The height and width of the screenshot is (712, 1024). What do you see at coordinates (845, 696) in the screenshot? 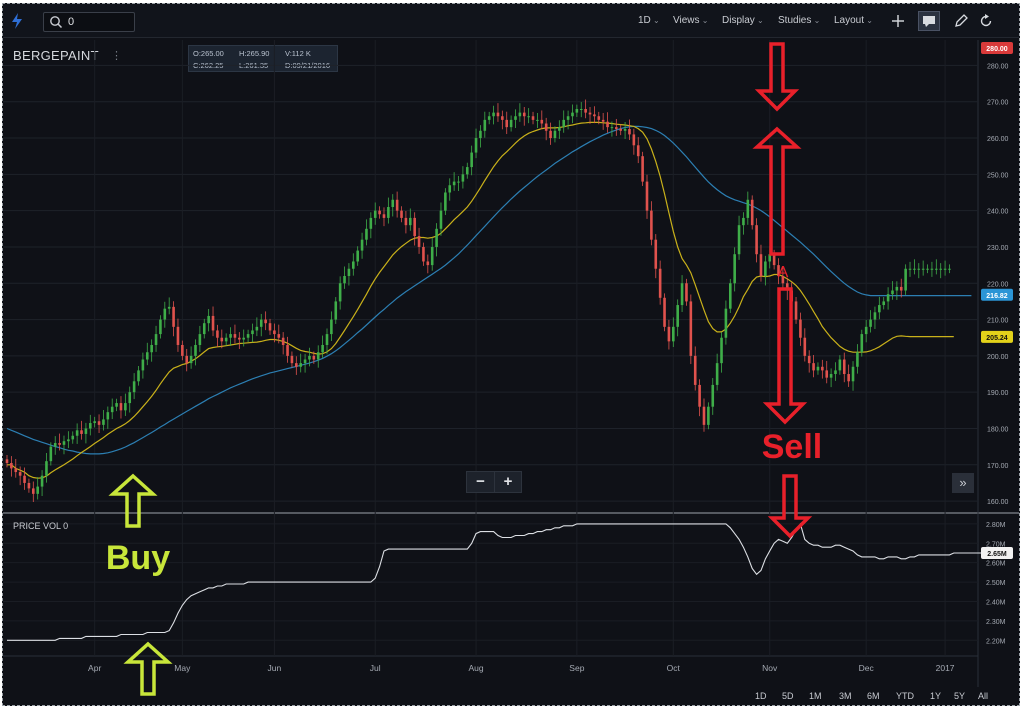
I see `range-button-3m: 3M` at bounding box center [845, 696].